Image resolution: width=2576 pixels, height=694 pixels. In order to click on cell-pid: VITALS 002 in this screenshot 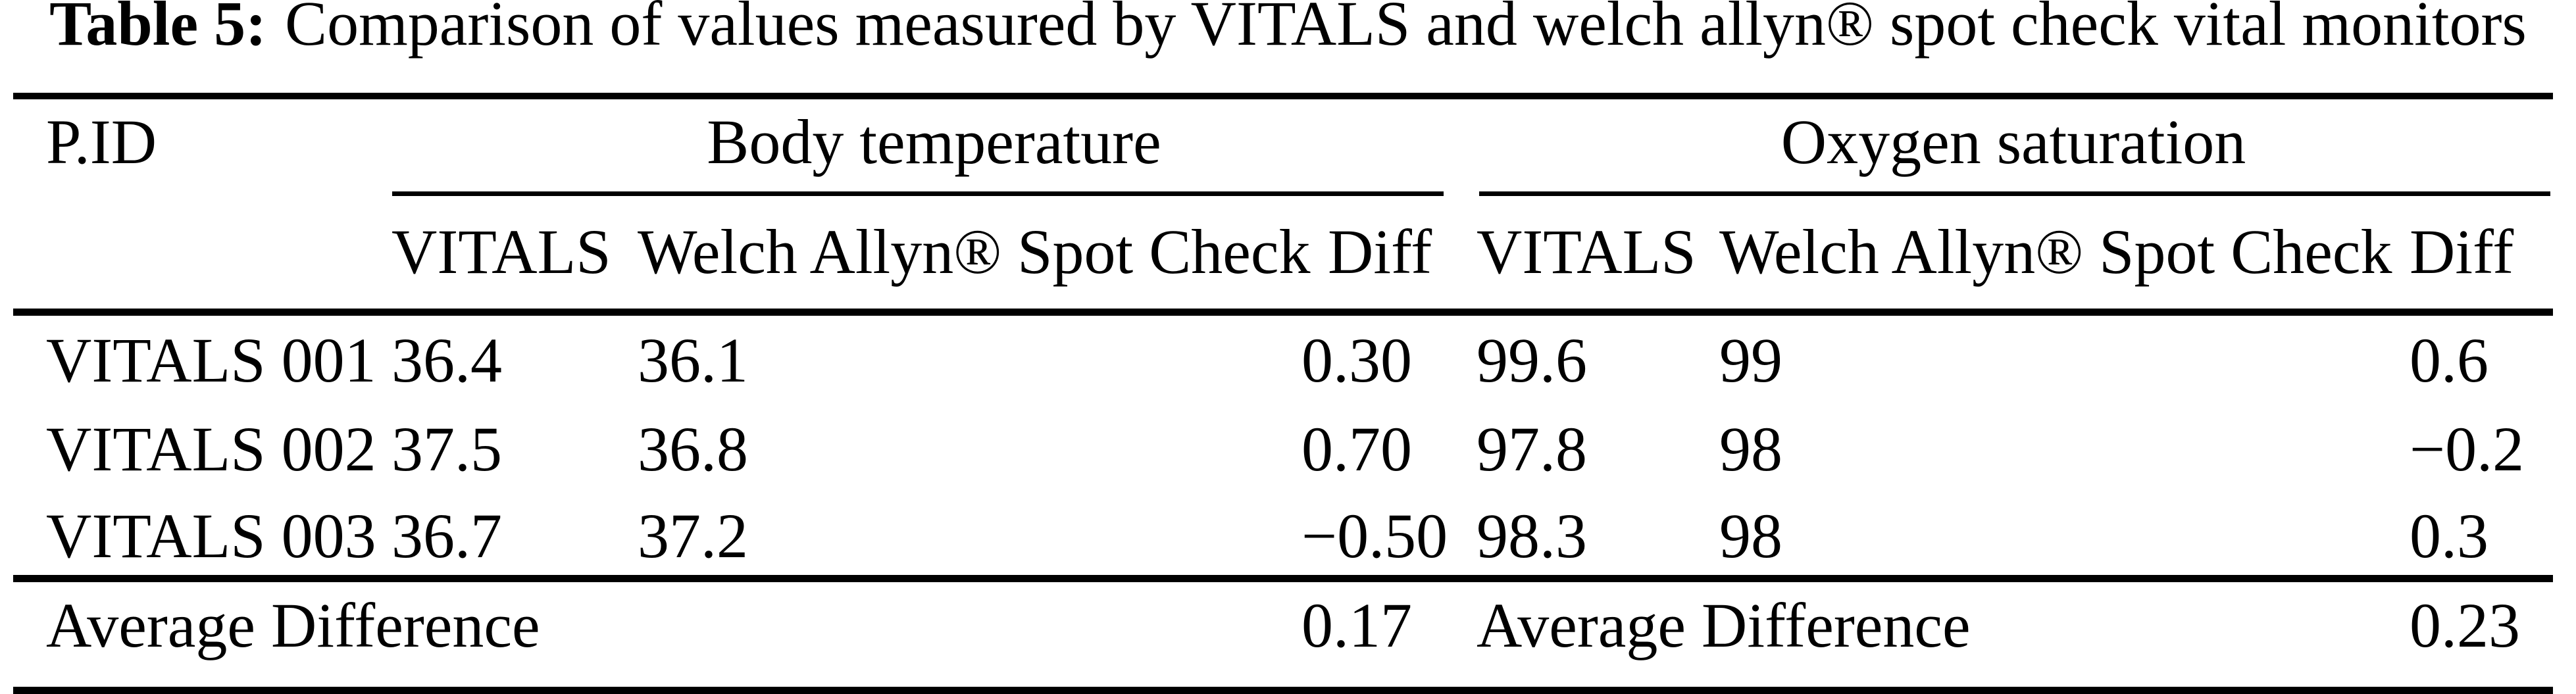, I will do `click(211, 449)`.